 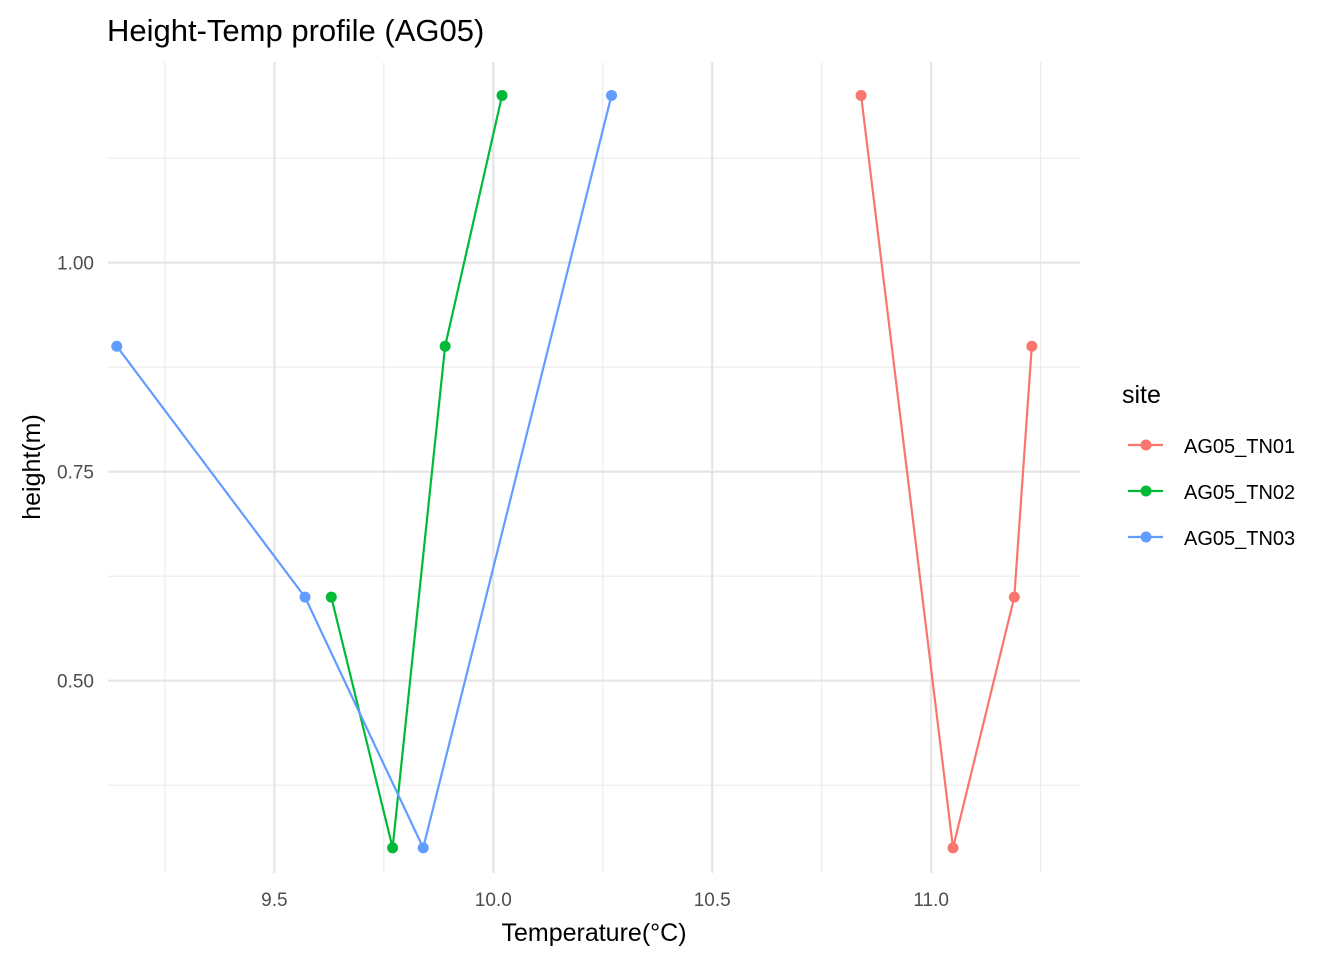 What do you see at coordinates (32, 467) in the screenshot?
I see `y-axis-label: height(m)` at bounding box center [32, 467].